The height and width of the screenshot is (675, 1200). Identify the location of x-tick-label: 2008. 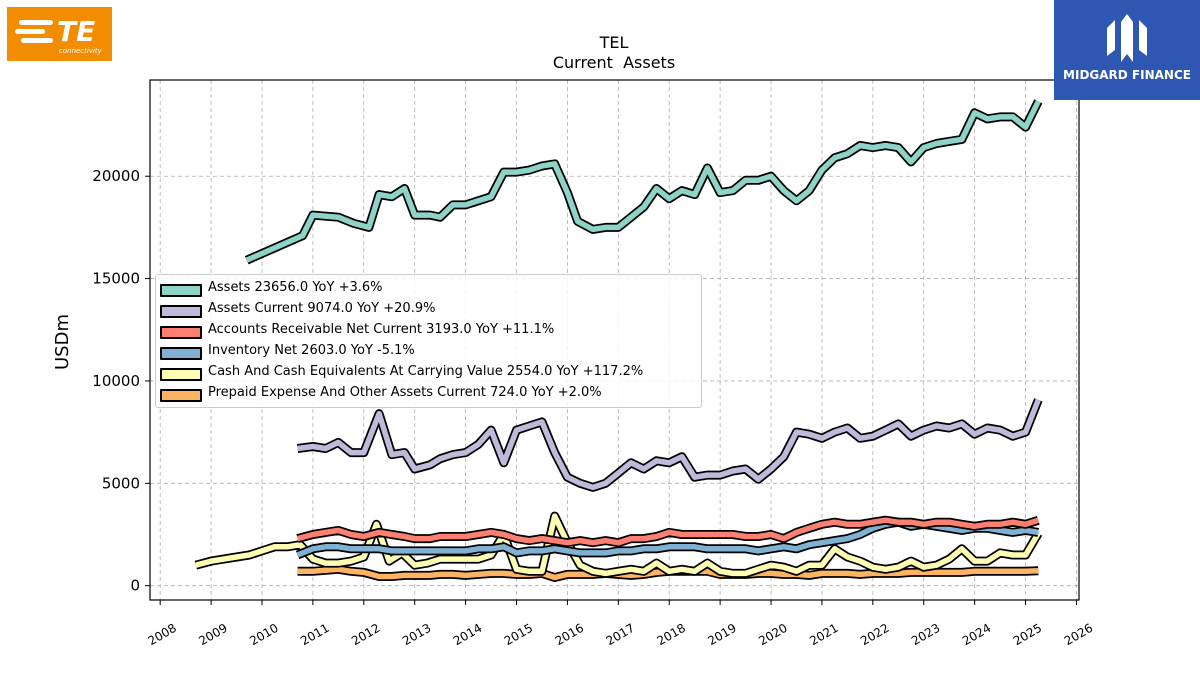
(161, 634).